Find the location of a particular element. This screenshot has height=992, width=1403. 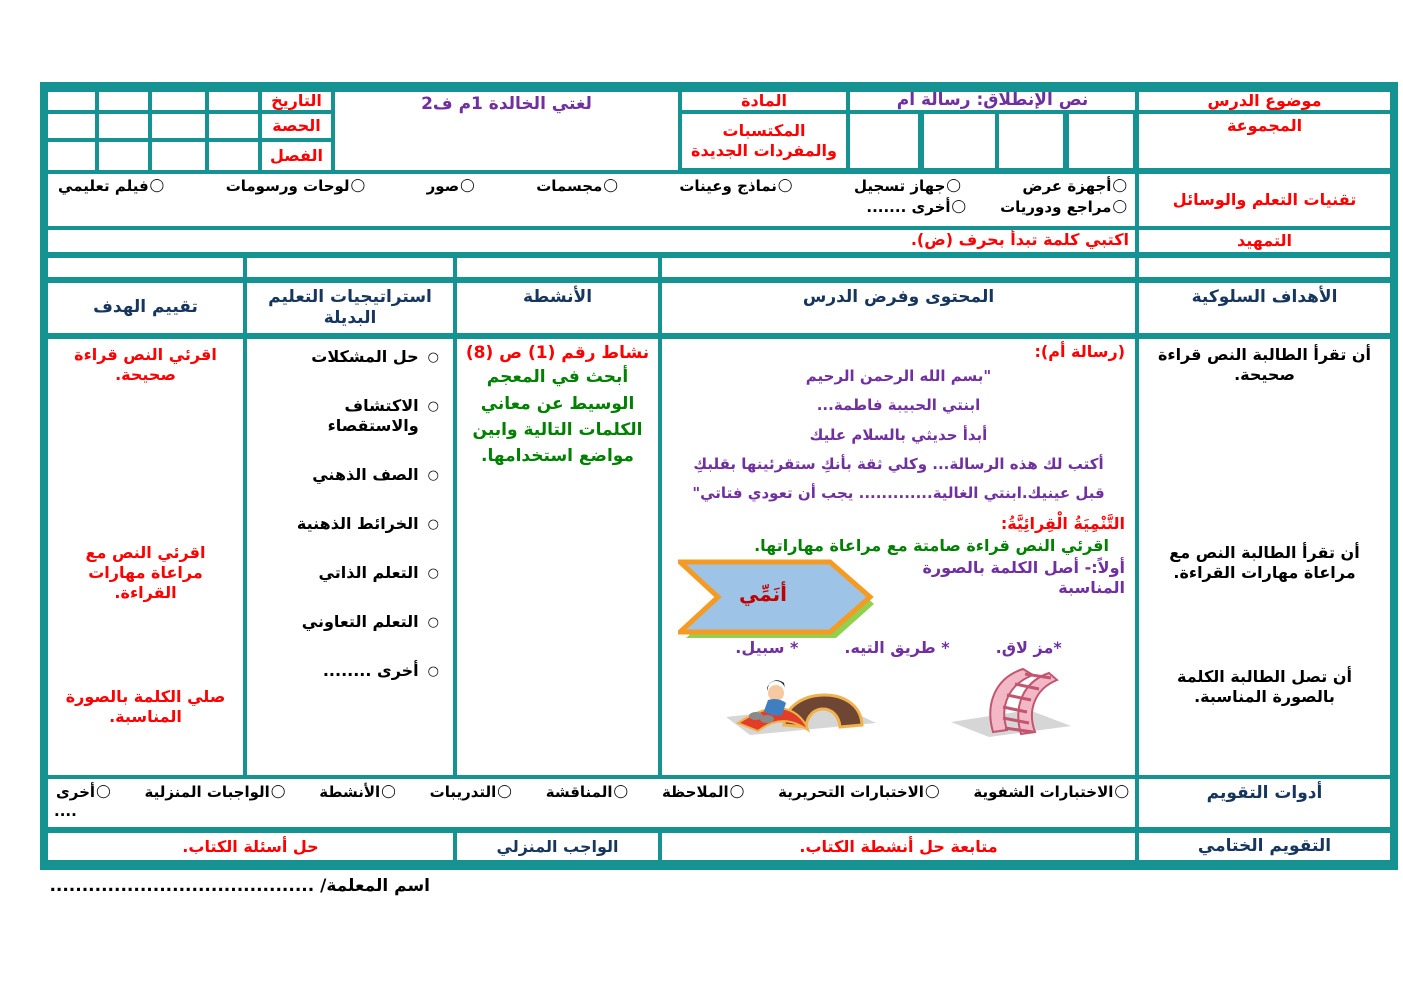

strategy-option: ○ التعلم الذاتي is located at coordinates (346, 573).